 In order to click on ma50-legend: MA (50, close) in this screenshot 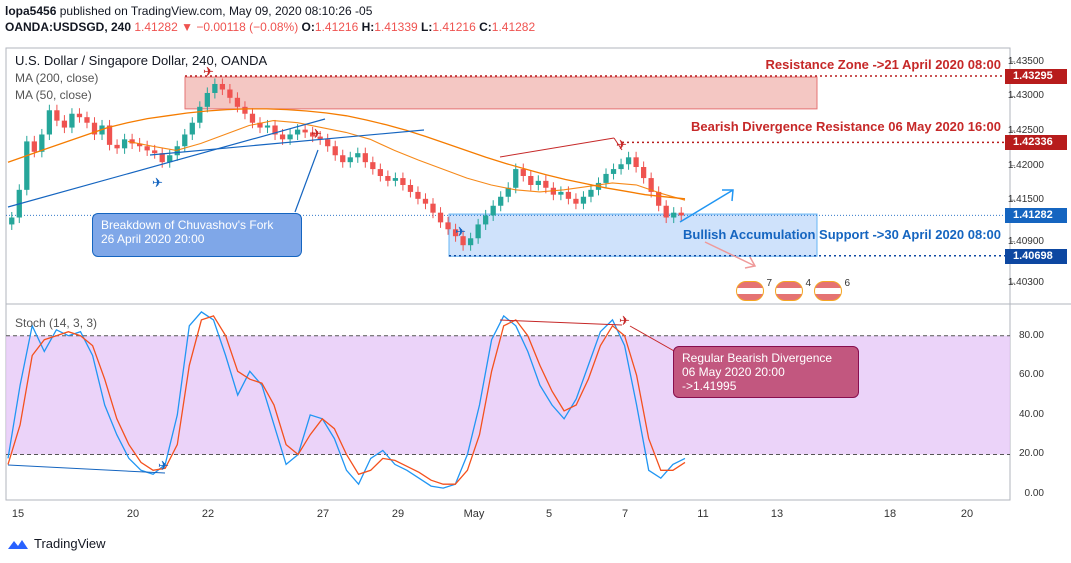, I will do `click(53, 95)`.